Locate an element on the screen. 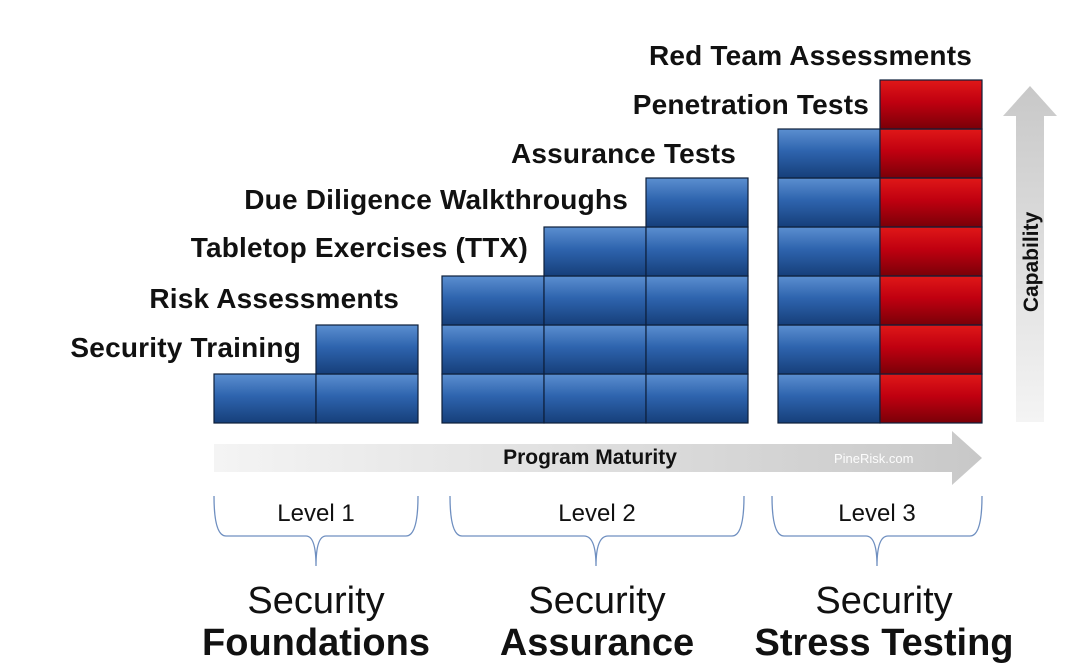 The image size is (1071, 672). program-maturity-label: Program Maturity is located at coordinates (590, 457).